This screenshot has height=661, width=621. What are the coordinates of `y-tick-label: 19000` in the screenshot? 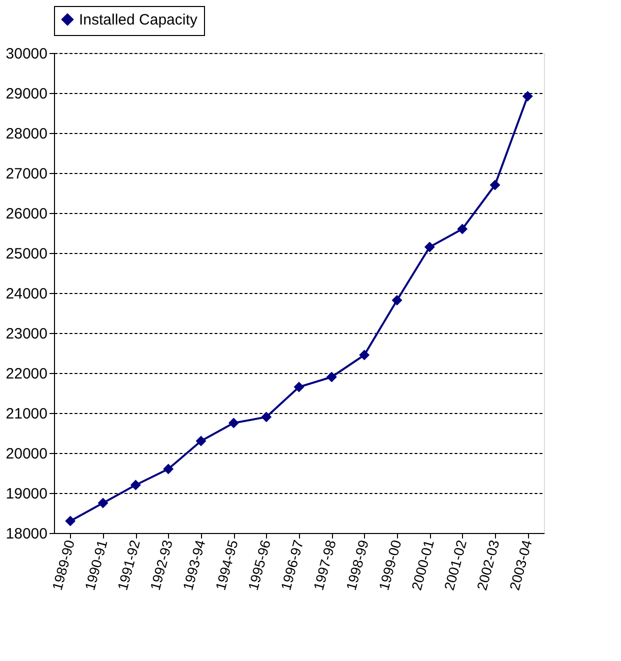 It's located at (27, 494).